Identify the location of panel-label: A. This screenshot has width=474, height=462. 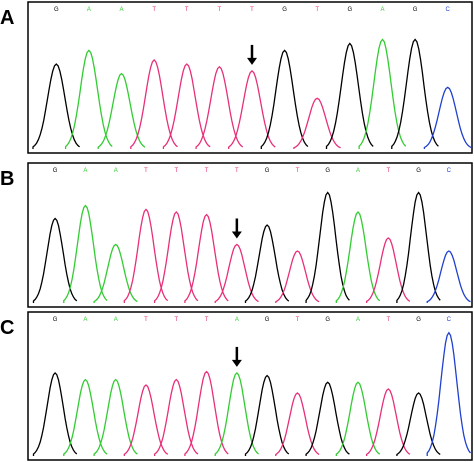
(7, 18).